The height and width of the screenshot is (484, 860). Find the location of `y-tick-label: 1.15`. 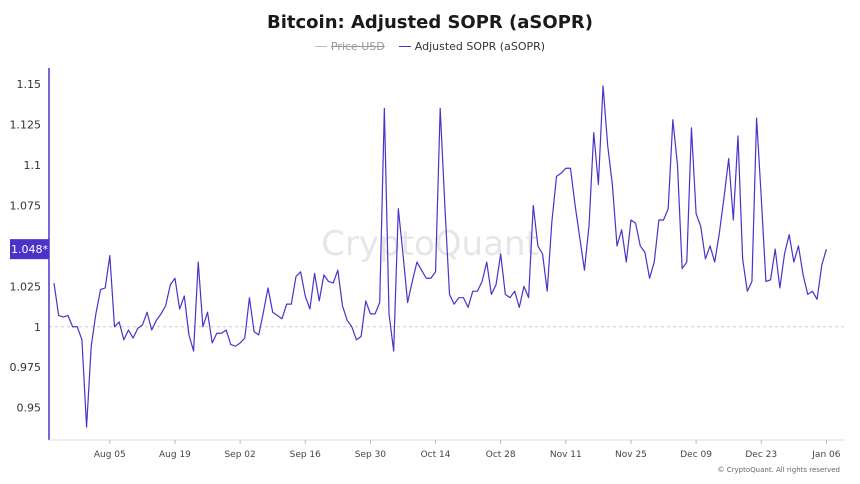

y-tick-label: 1.15 is located at coordinates (29, 84).